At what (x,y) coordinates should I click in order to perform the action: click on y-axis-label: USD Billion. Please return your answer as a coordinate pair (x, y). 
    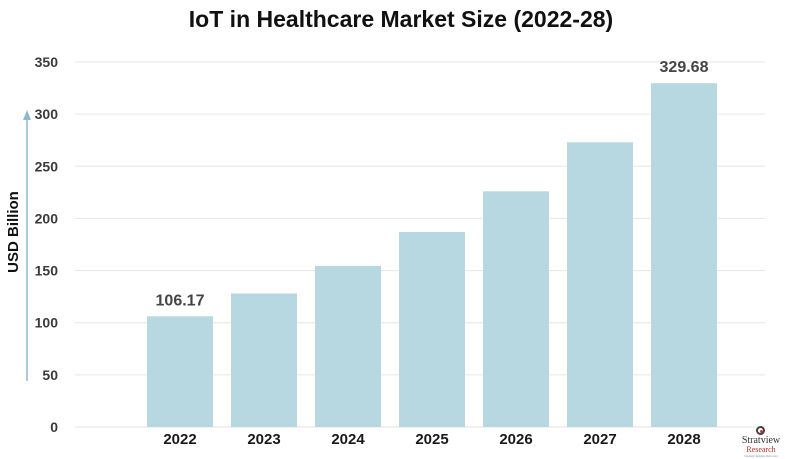
    Looking at the image, I should click on (13, 232).